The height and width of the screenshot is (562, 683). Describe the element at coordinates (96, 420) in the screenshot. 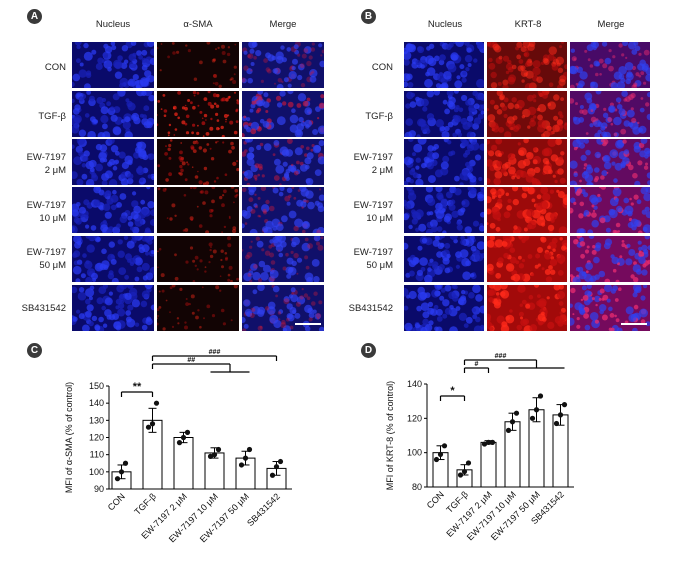

I see `y-tick-label: 130` at that location.